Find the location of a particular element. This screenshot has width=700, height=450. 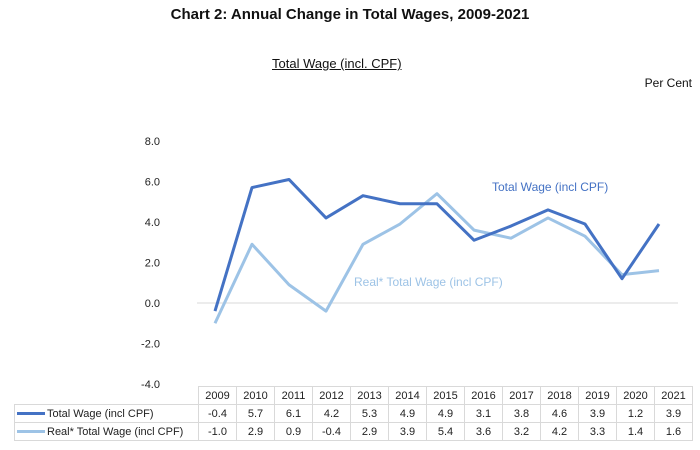

x-tick-label: 2019 is located at coordinates (597, 395).